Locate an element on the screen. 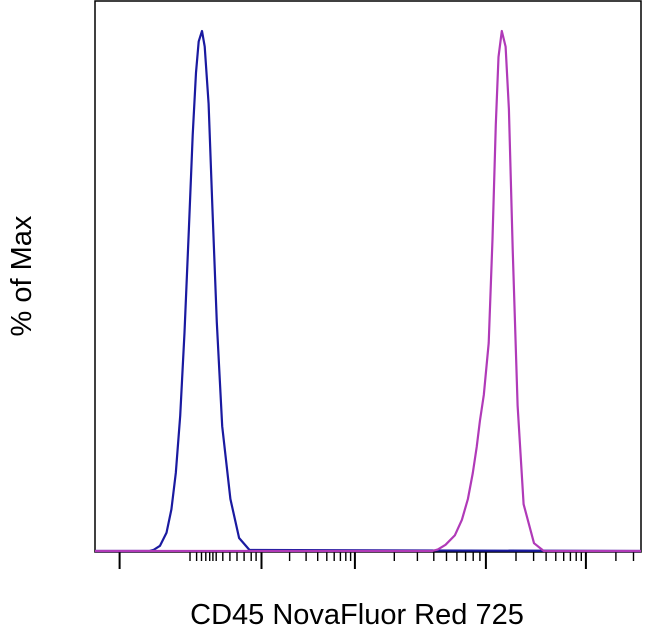 This screenshot has width=650, height=634. x-axis-ticks is located at coordinates (376, 560).